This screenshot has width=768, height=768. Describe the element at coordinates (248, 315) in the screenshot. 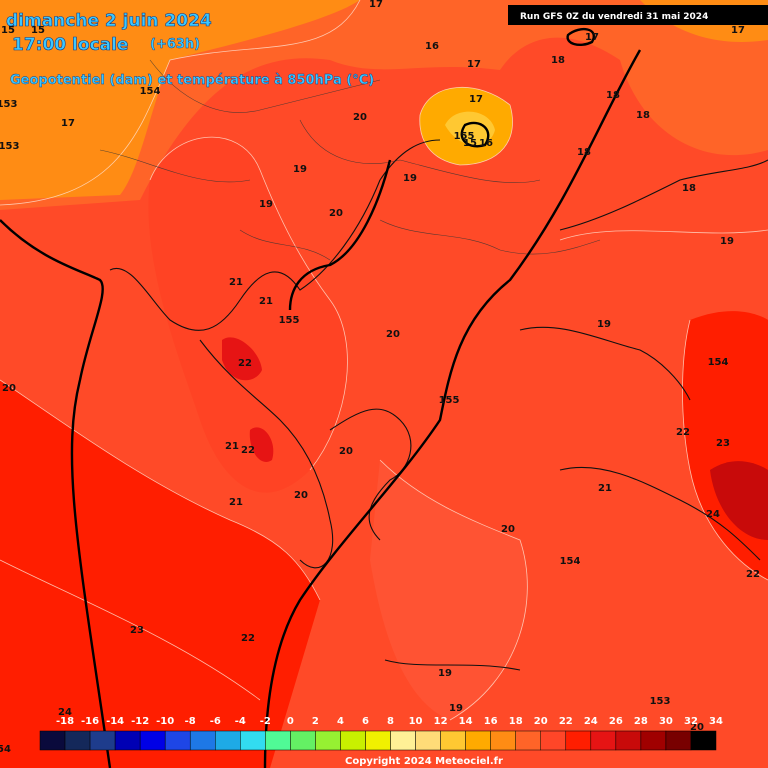

I see `field-20-w` at that location.